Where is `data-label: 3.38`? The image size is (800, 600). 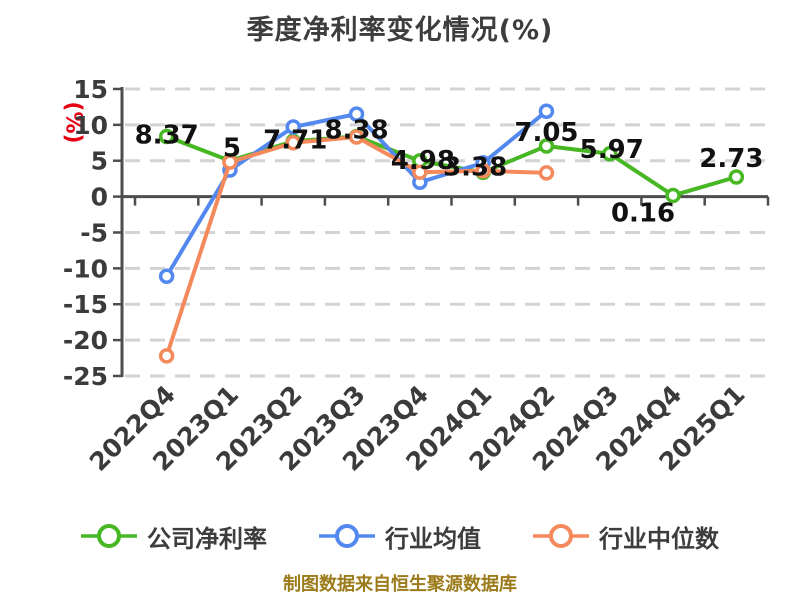 data-label: 3.38 is located at coordinates (475, 167).